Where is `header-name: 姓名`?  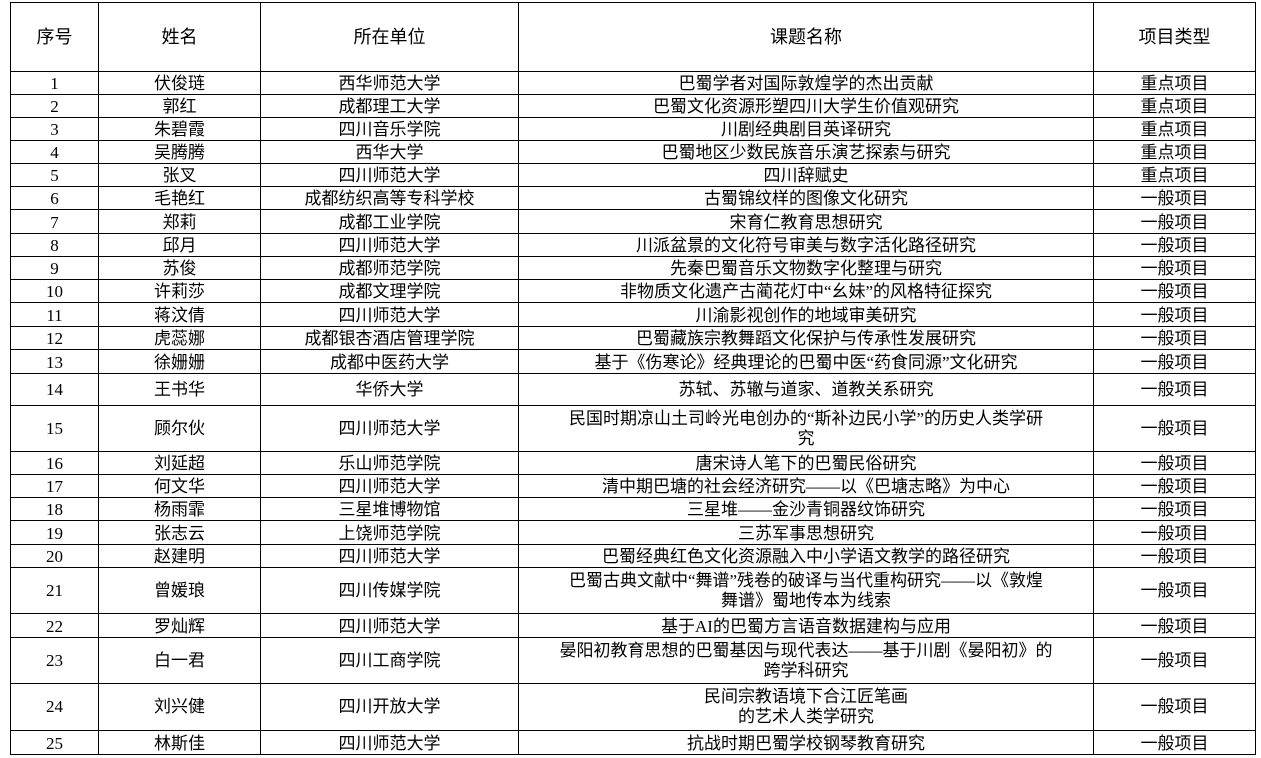 header-name: 姓名 is located at coordinates (179, 37).